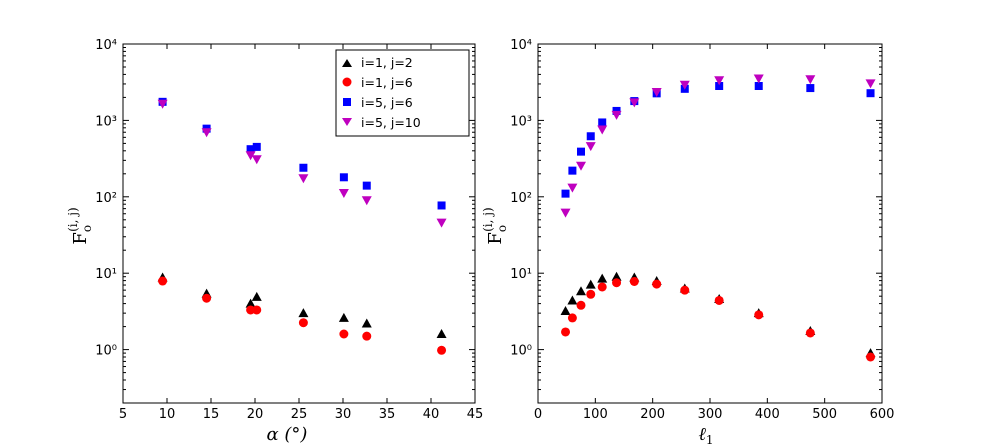  I want to click on legend-marker-circle, so click(347, 82).